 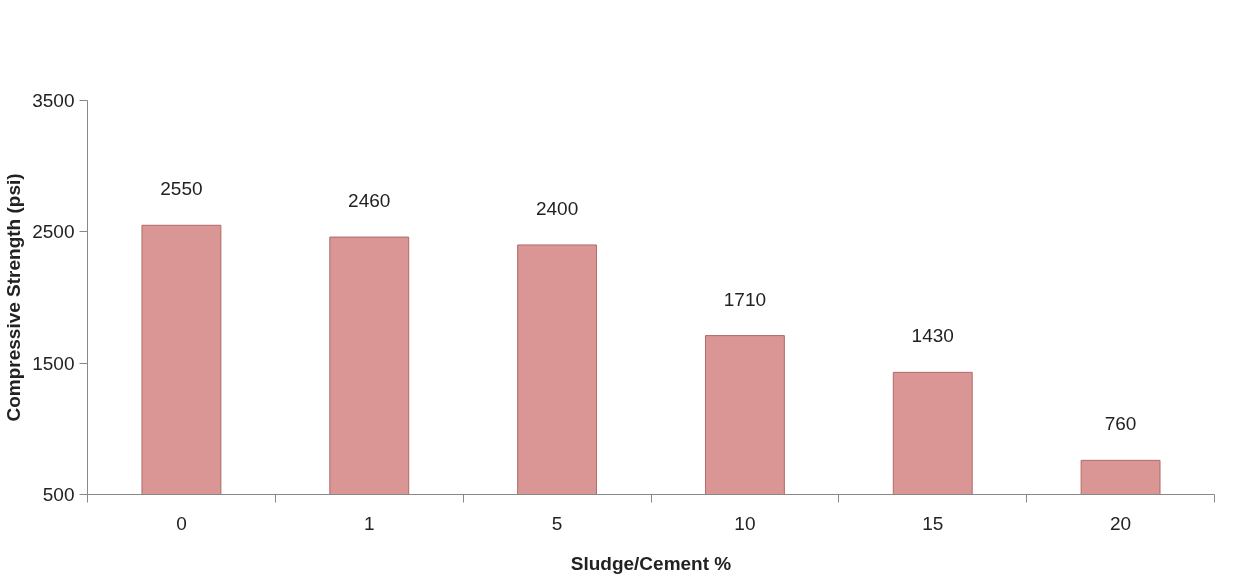 What do you see at coordinates (557, 208) in the screenshot?
I see `data-label: 2400` at bounding box center [557, 208].